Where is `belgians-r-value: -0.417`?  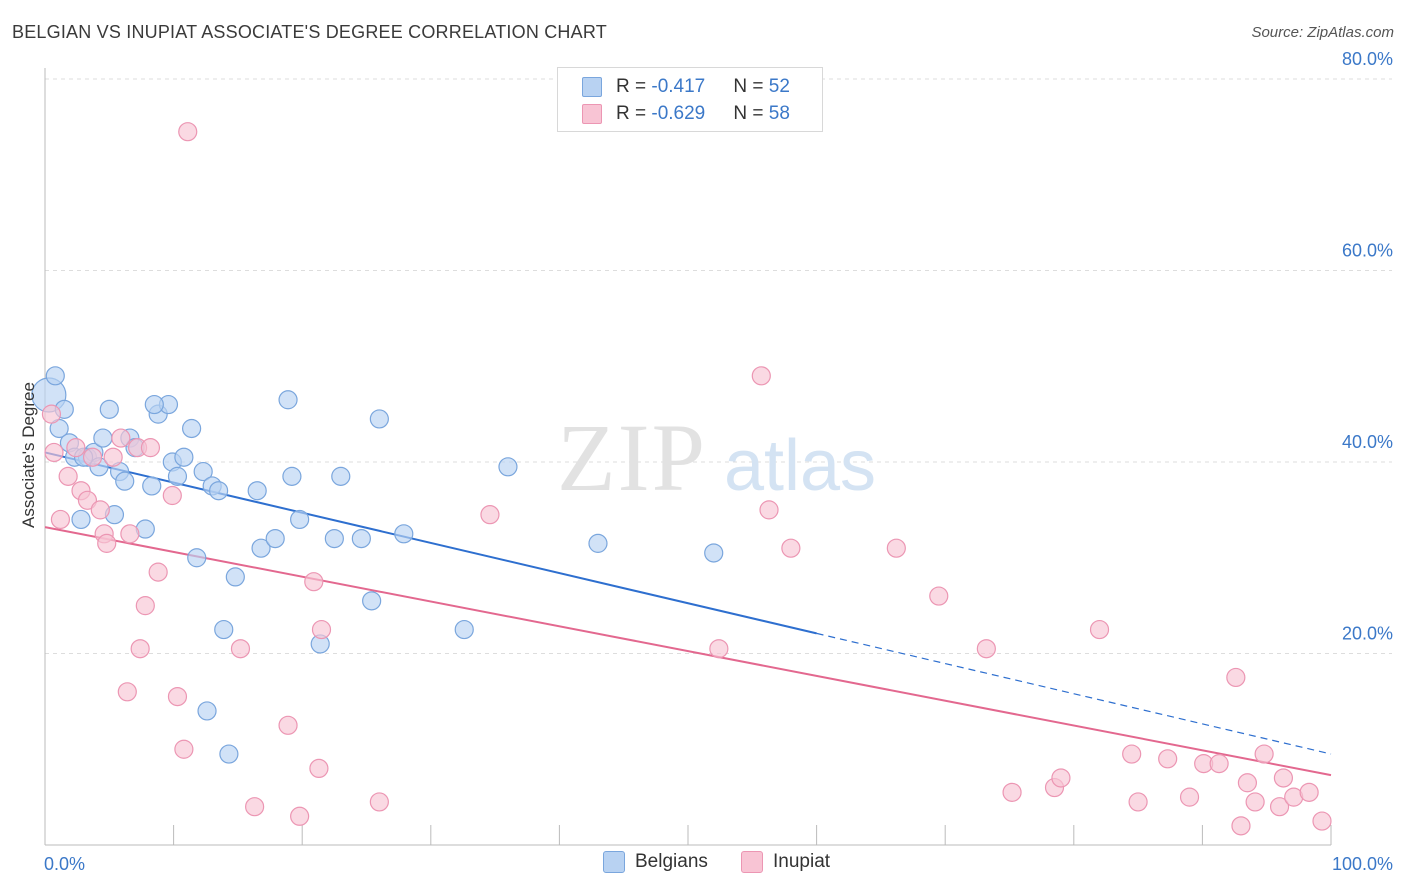 belgians-r-value: -0.417 is located at coordinates (678, 86).